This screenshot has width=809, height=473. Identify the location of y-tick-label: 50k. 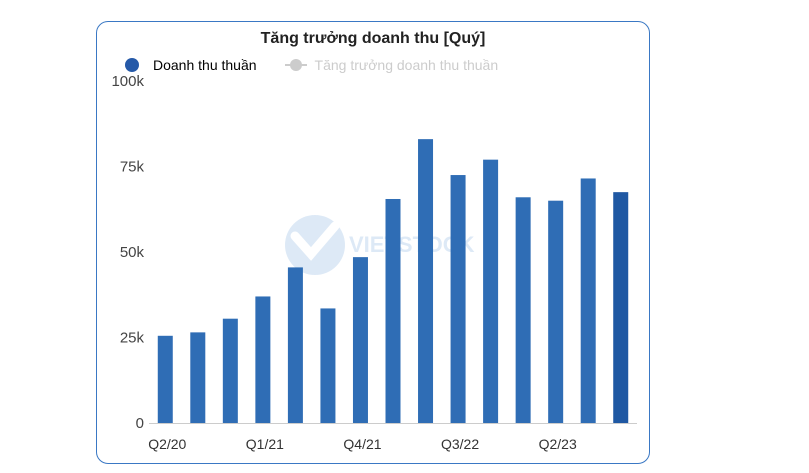
(132, 252).